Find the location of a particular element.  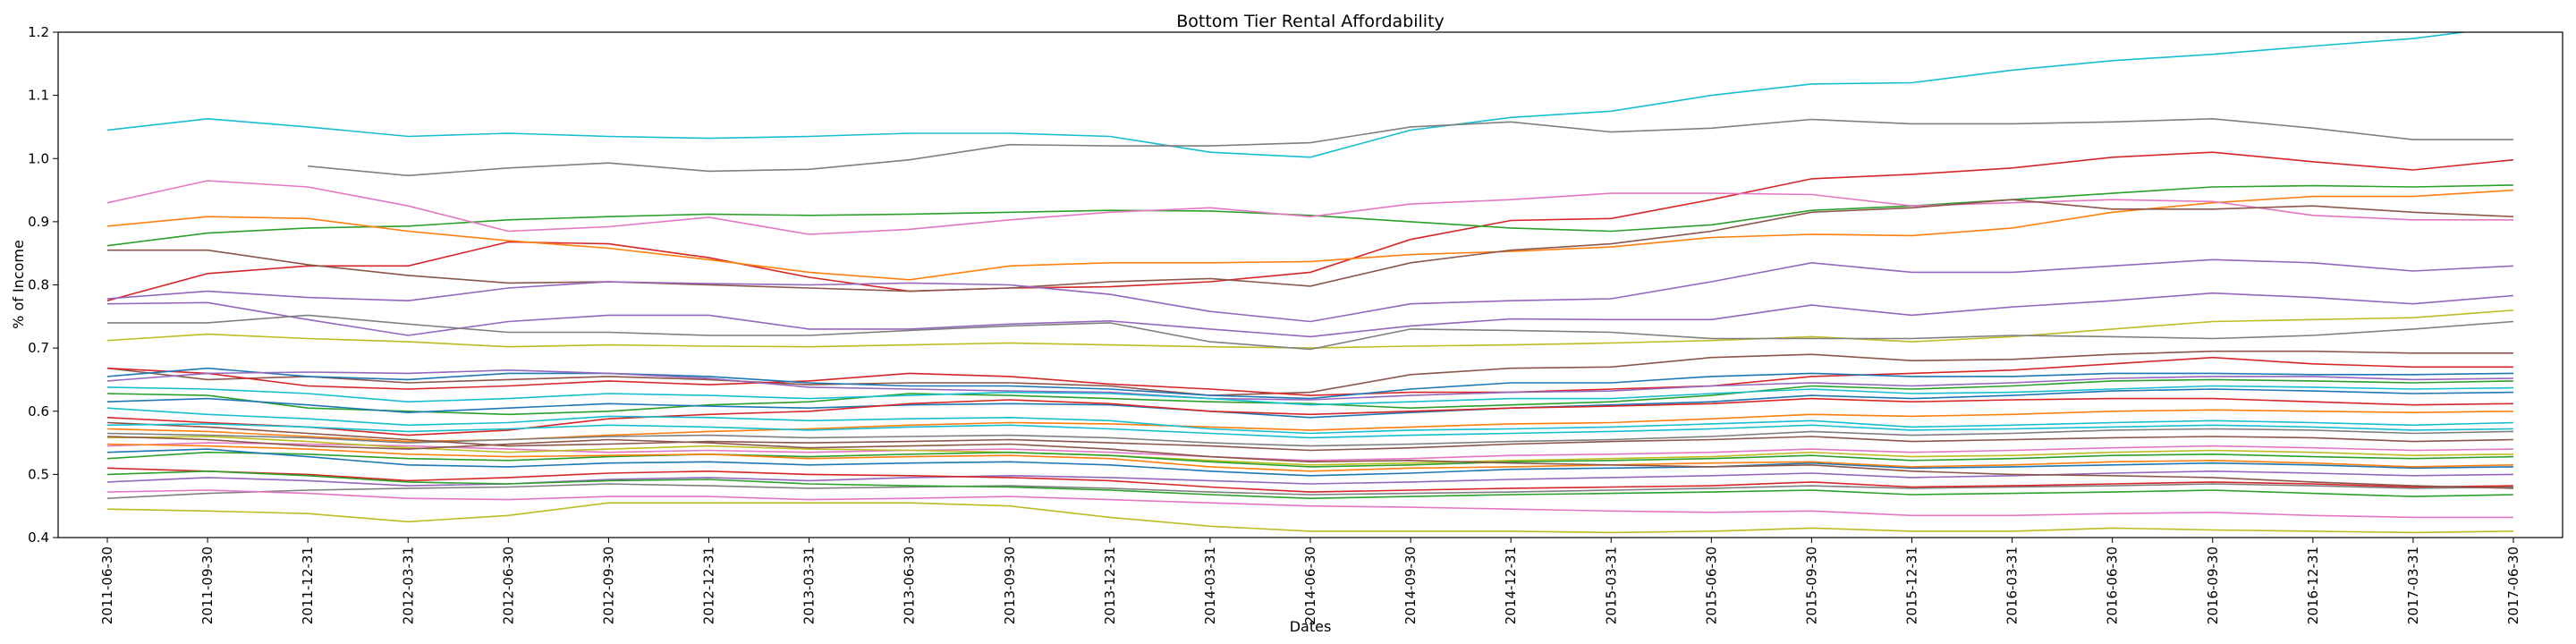

y-tick-label: 1.0 is located at coordinates (38, 158).